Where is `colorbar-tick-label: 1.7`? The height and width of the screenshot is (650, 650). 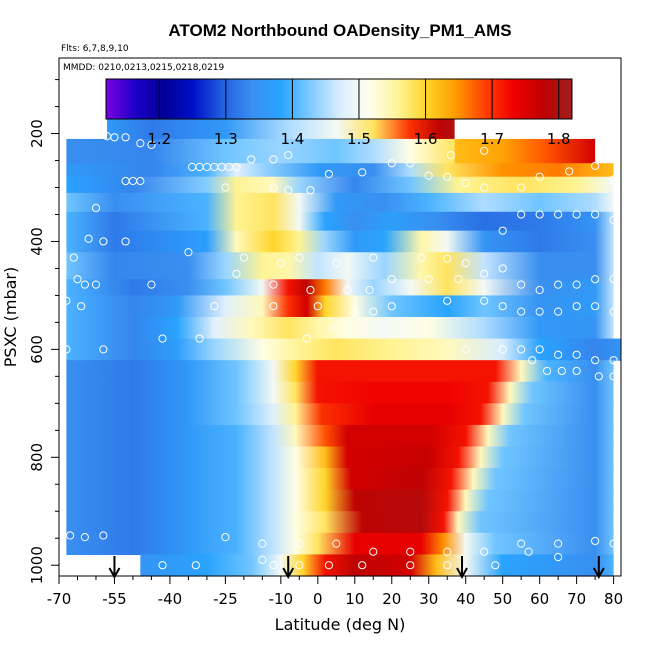
colorbar-tick-label: 1.7 is located at coordinates (492, 139).